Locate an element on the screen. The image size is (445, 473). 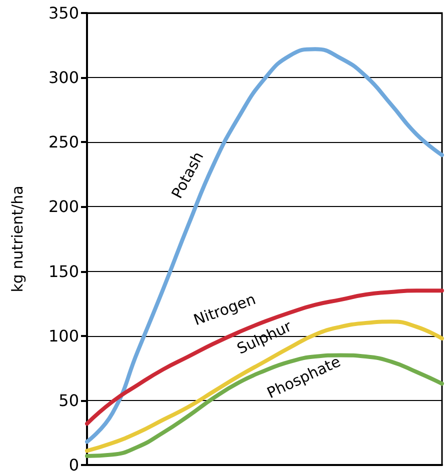
y-axis-title: kg nutrient/ha is located at coordinates (17, 239).